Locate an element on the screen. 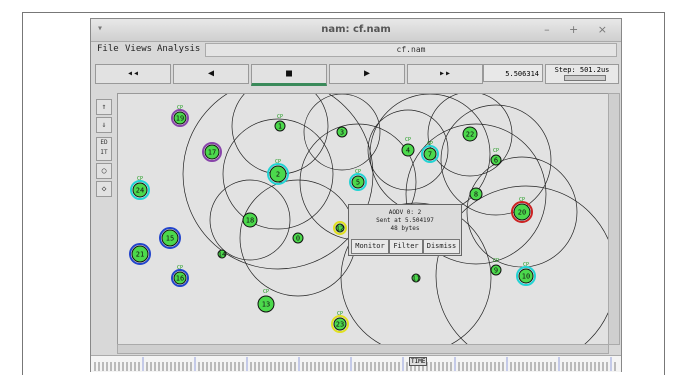  title-bar: ▾ nam: cf.nam – + × is located at coordinates (356, 30).